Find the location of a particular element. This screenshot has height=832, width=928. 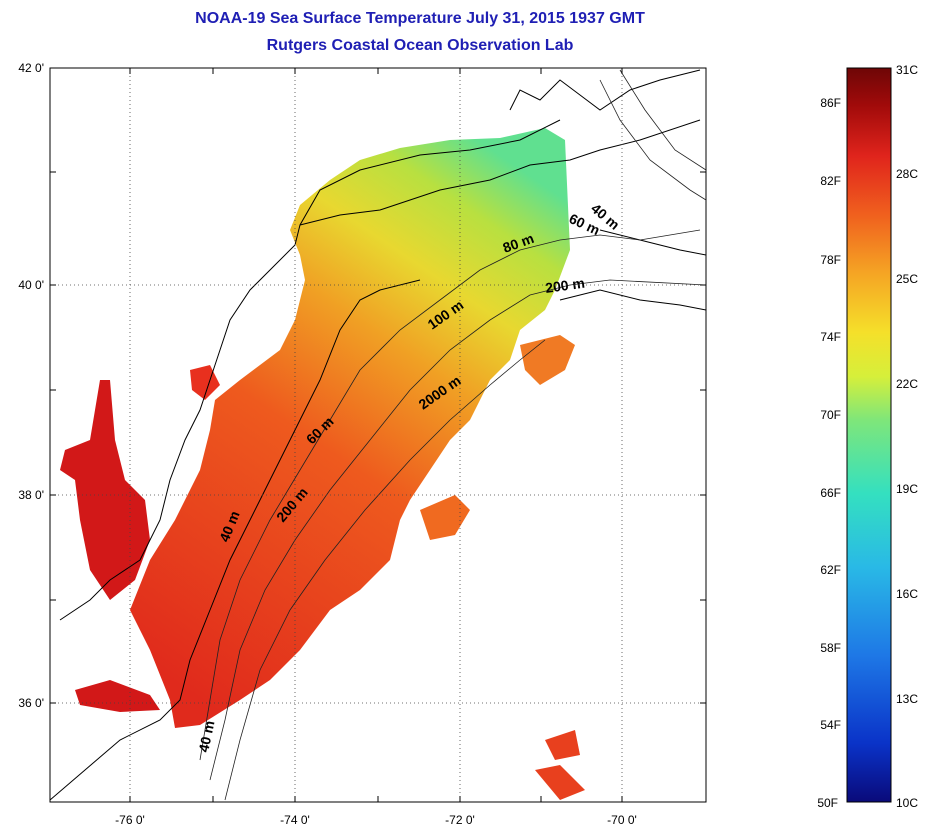

colorbar-c-label: 10C is located at coordinates (907, 803).